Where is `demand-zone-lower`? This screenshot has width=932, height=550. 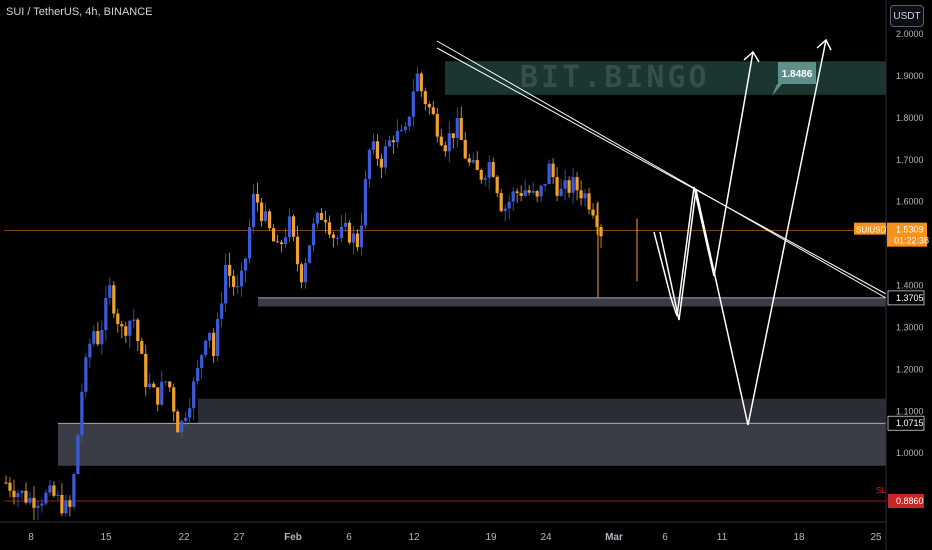
demand-zone-lower is located at coordinates (472, 444).